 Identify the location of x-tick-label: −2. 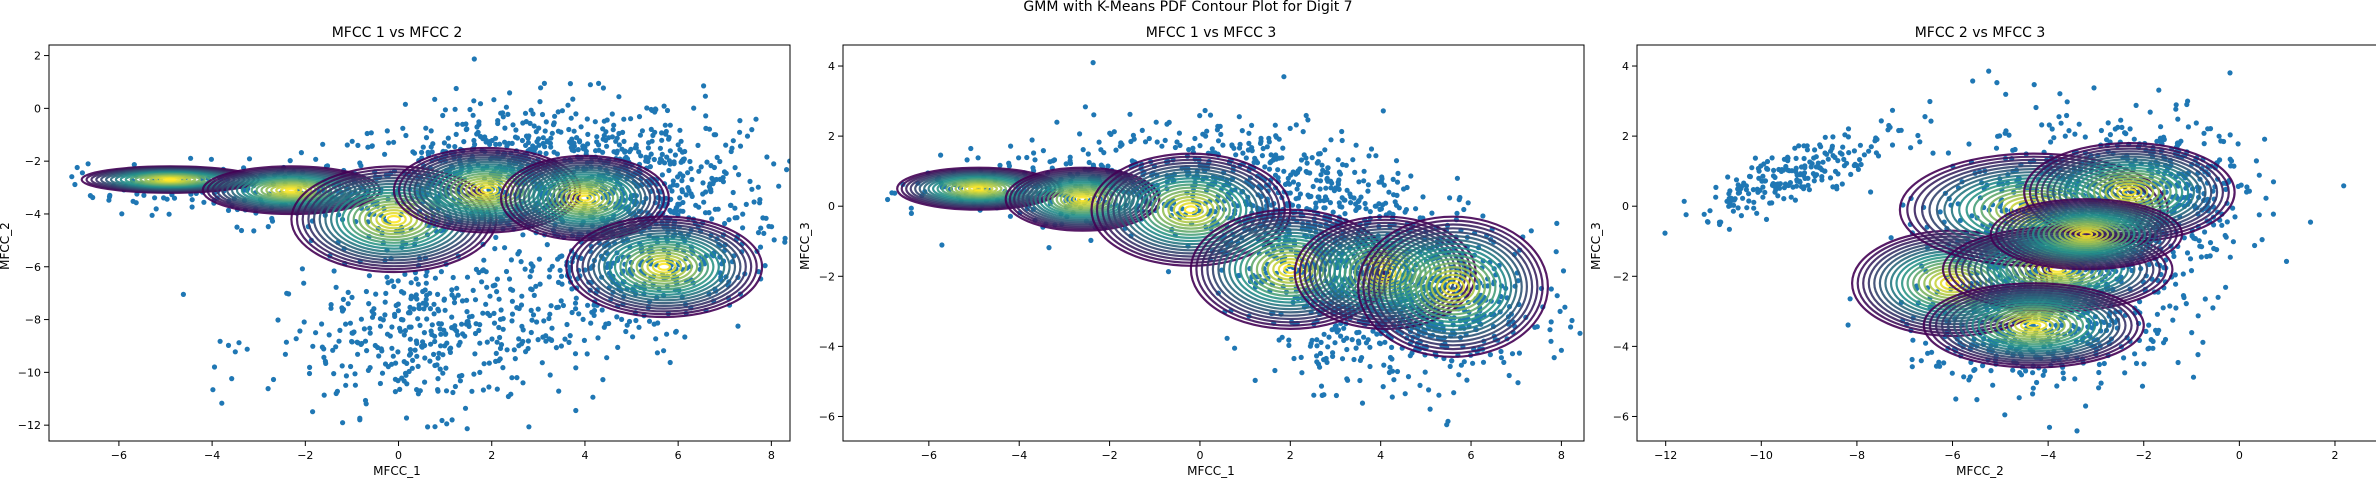
(1109, 455).